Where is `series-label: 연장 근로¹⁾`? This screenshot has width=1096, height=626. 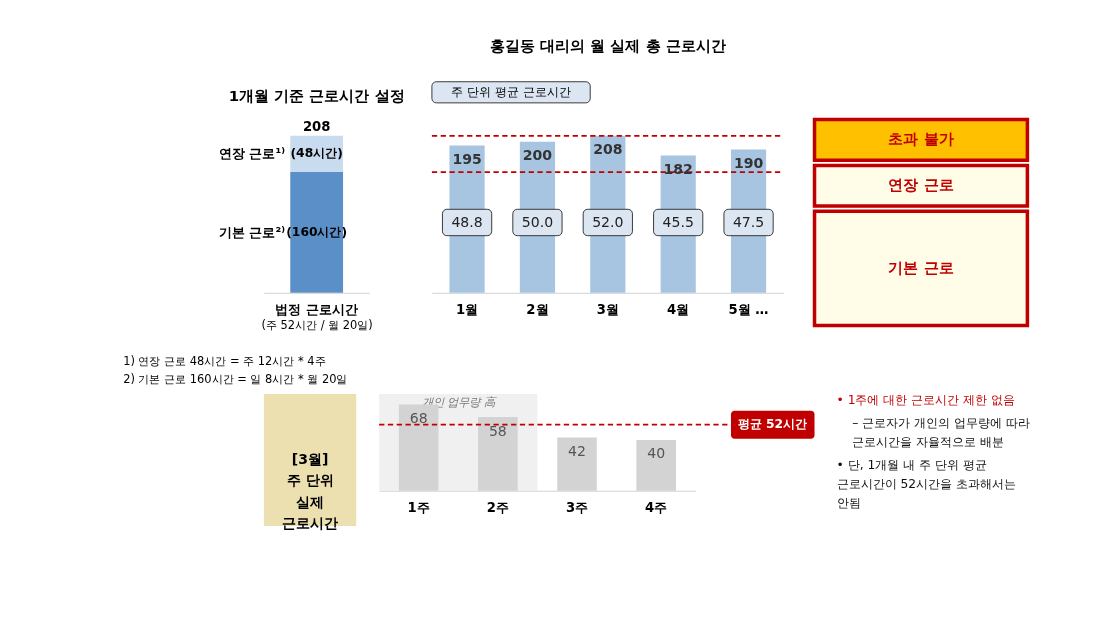
series-label: 연장 근로¹⁾ is located at coordinates (252, 154).